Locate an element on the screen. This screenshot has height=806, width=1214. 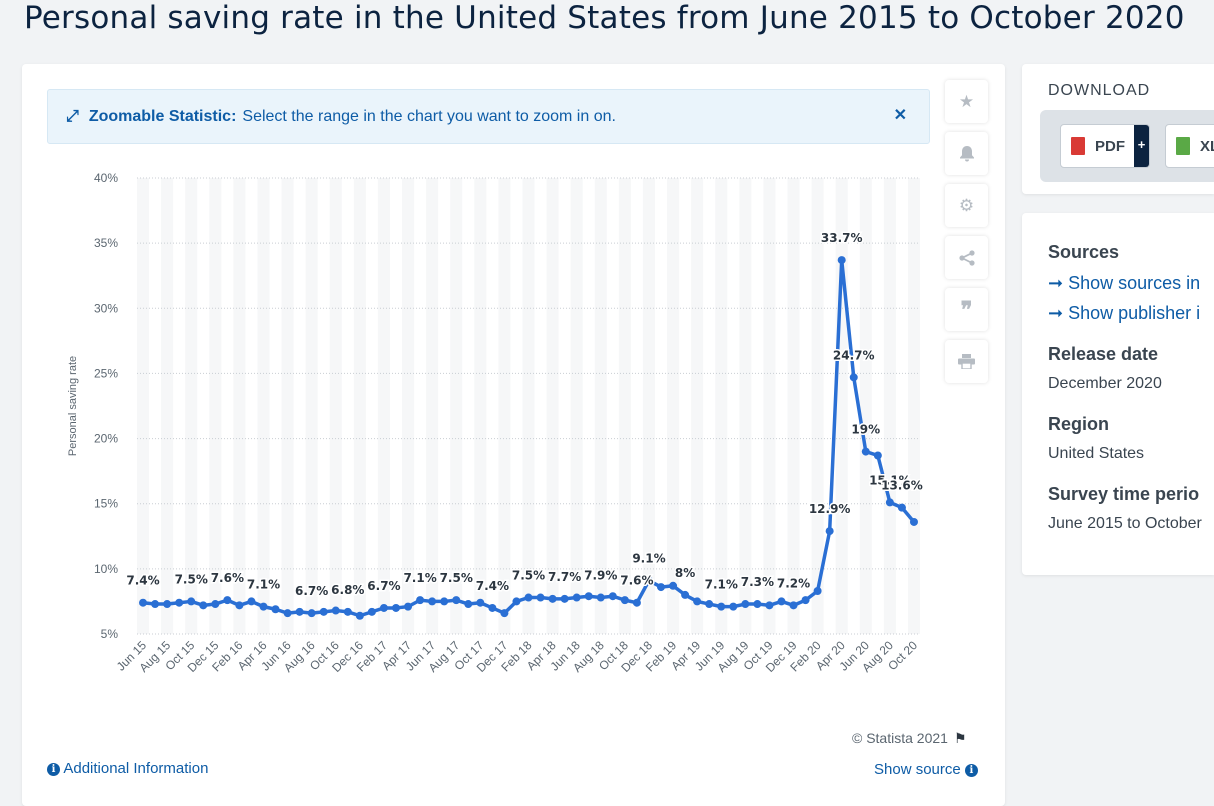
data-label: 7.7% is located at coordinates (564, 577).